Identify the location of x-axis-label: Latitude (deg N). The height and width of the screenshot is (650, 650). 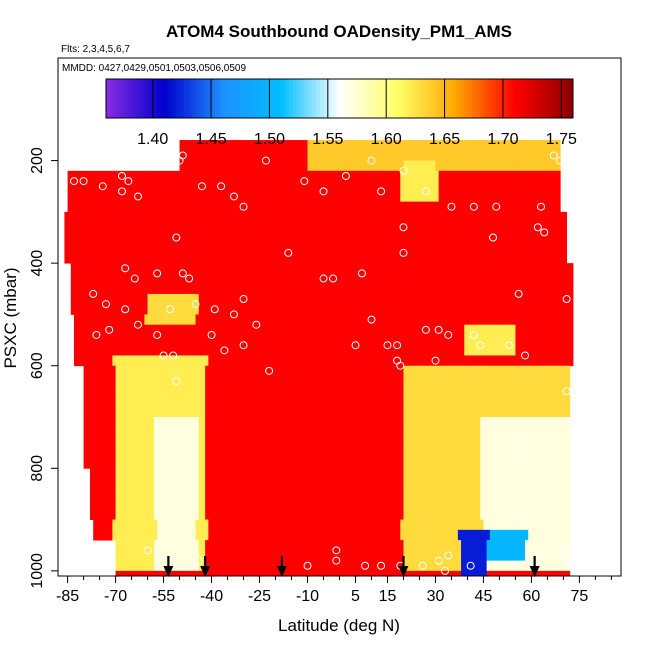
(339, 625).